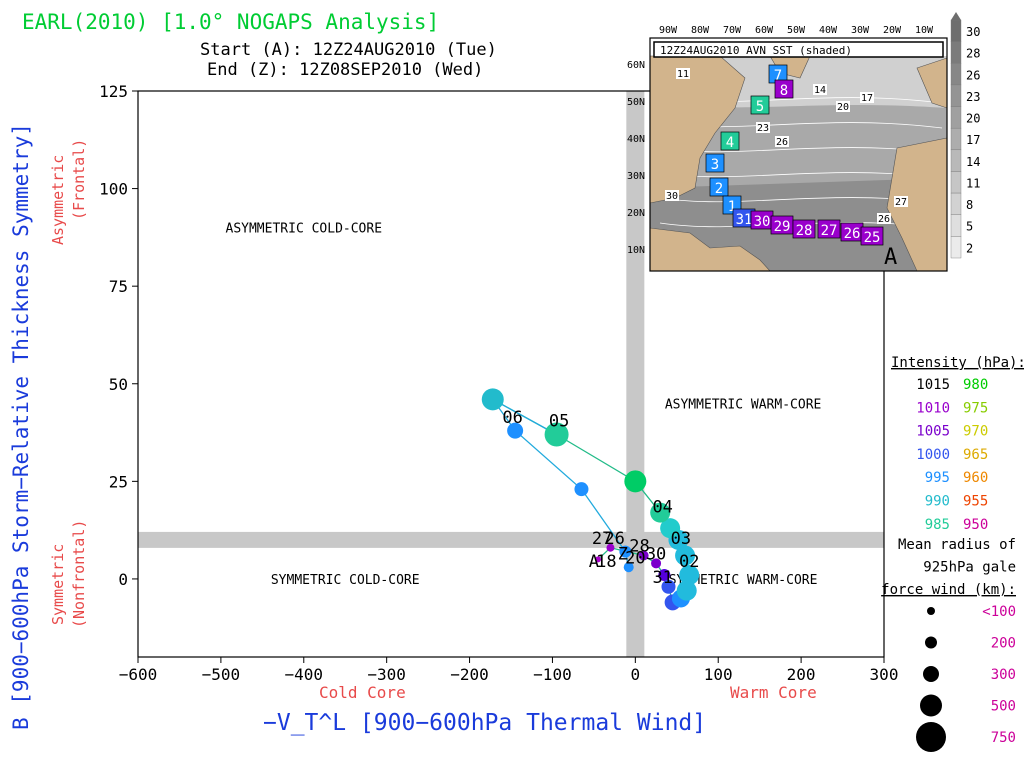 This screenshot has width=1024, height=768. Describe the element at coordinates (975, 502) in the screenshot. I see `intensity-legend-value: 955` at that location.